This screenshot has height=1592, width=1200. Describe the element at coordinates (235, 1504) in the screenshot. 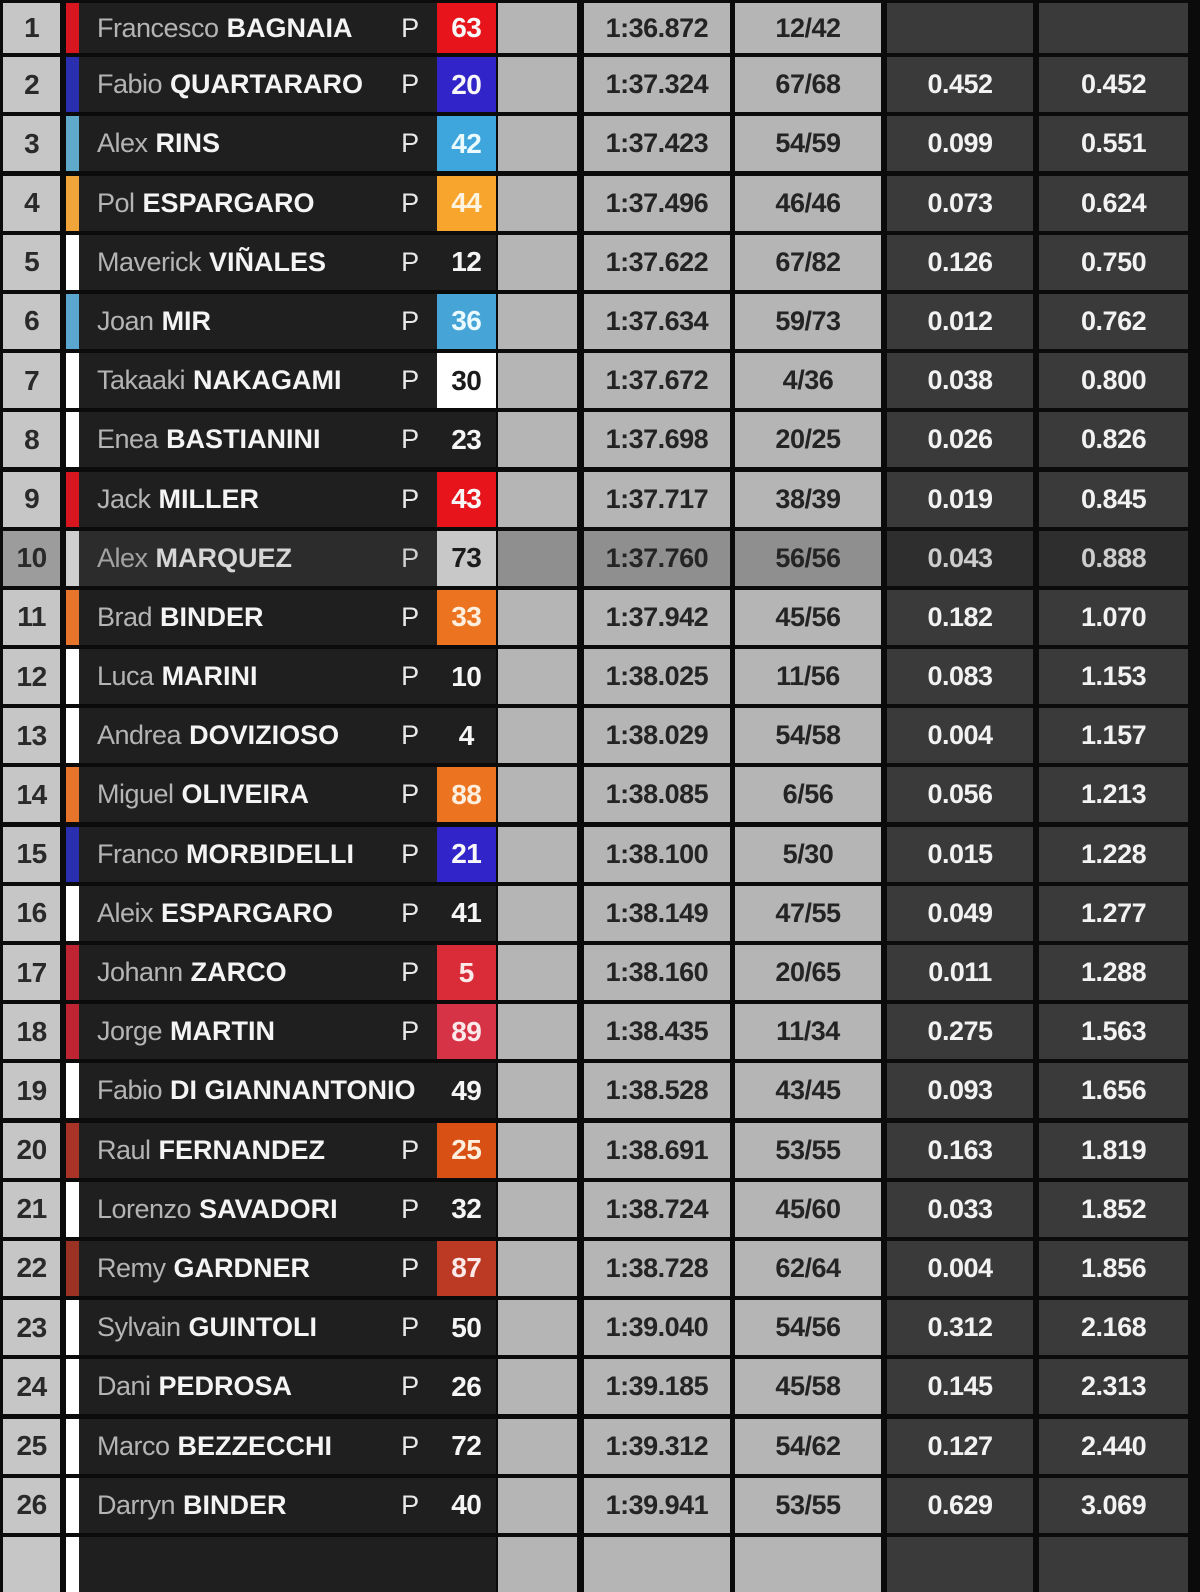

I see `rider-last-name: BINDER` at that location.